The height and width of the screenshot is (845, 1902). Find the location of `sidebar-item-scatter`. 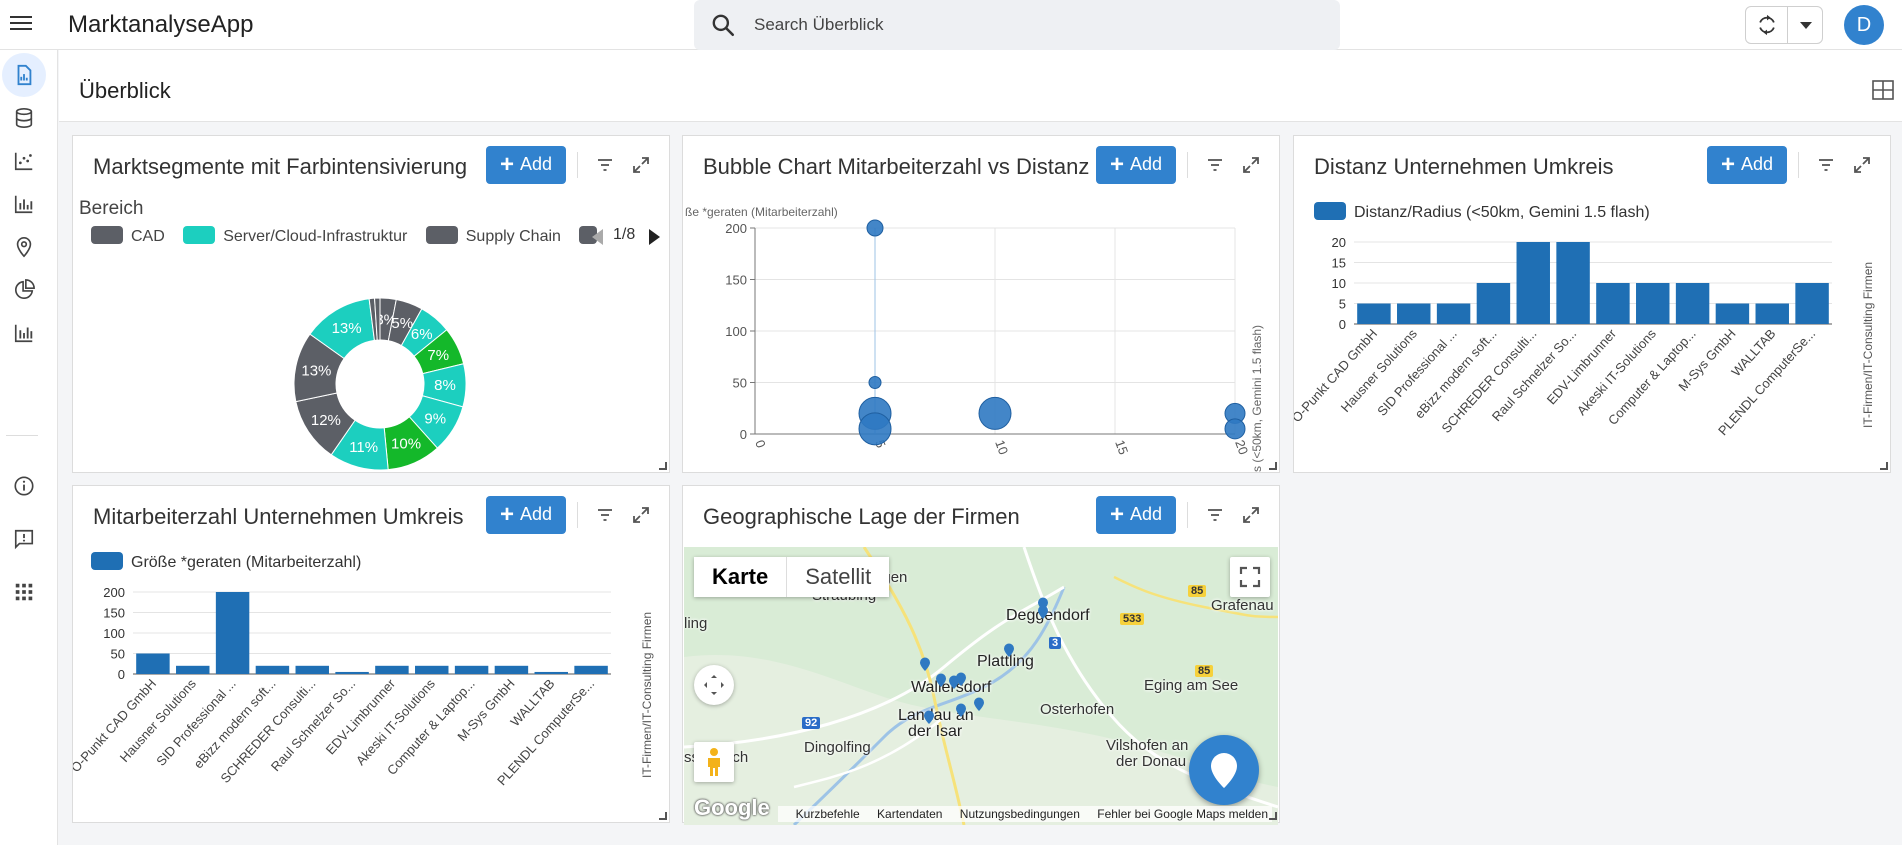

sidebar-item-scatter is located at coordinates (24, 161).